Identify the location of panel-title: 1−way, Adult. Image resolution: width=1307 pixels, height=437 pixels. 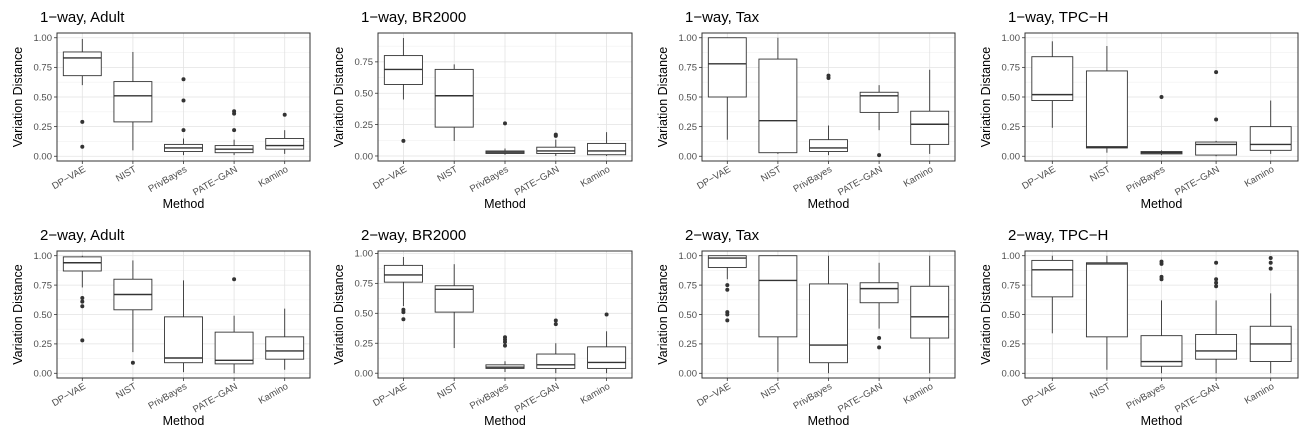
(82, 17).